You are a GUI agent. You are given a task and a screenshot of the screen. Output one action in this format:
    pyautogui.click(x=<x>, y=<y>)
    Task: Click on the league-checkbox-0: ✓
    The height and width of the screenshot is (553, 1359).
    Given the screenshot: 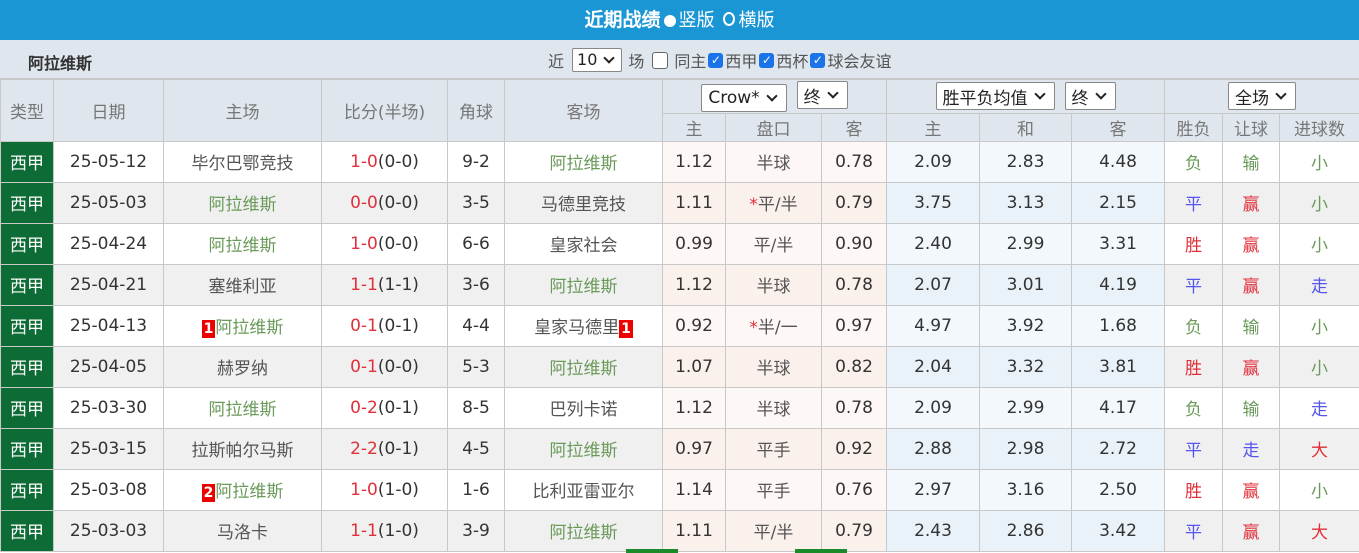 What is the action you would take?
    pyautogui.click(x=716, y=60)
    